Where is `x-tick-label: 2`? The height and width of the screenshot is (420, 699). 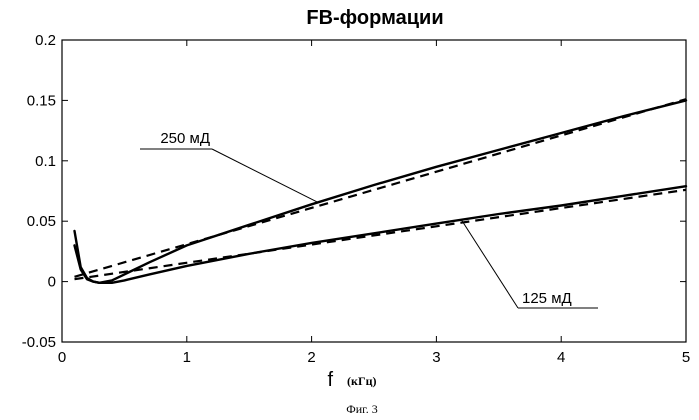 x-tick-label: 2 is located at coordinates (311, 357).